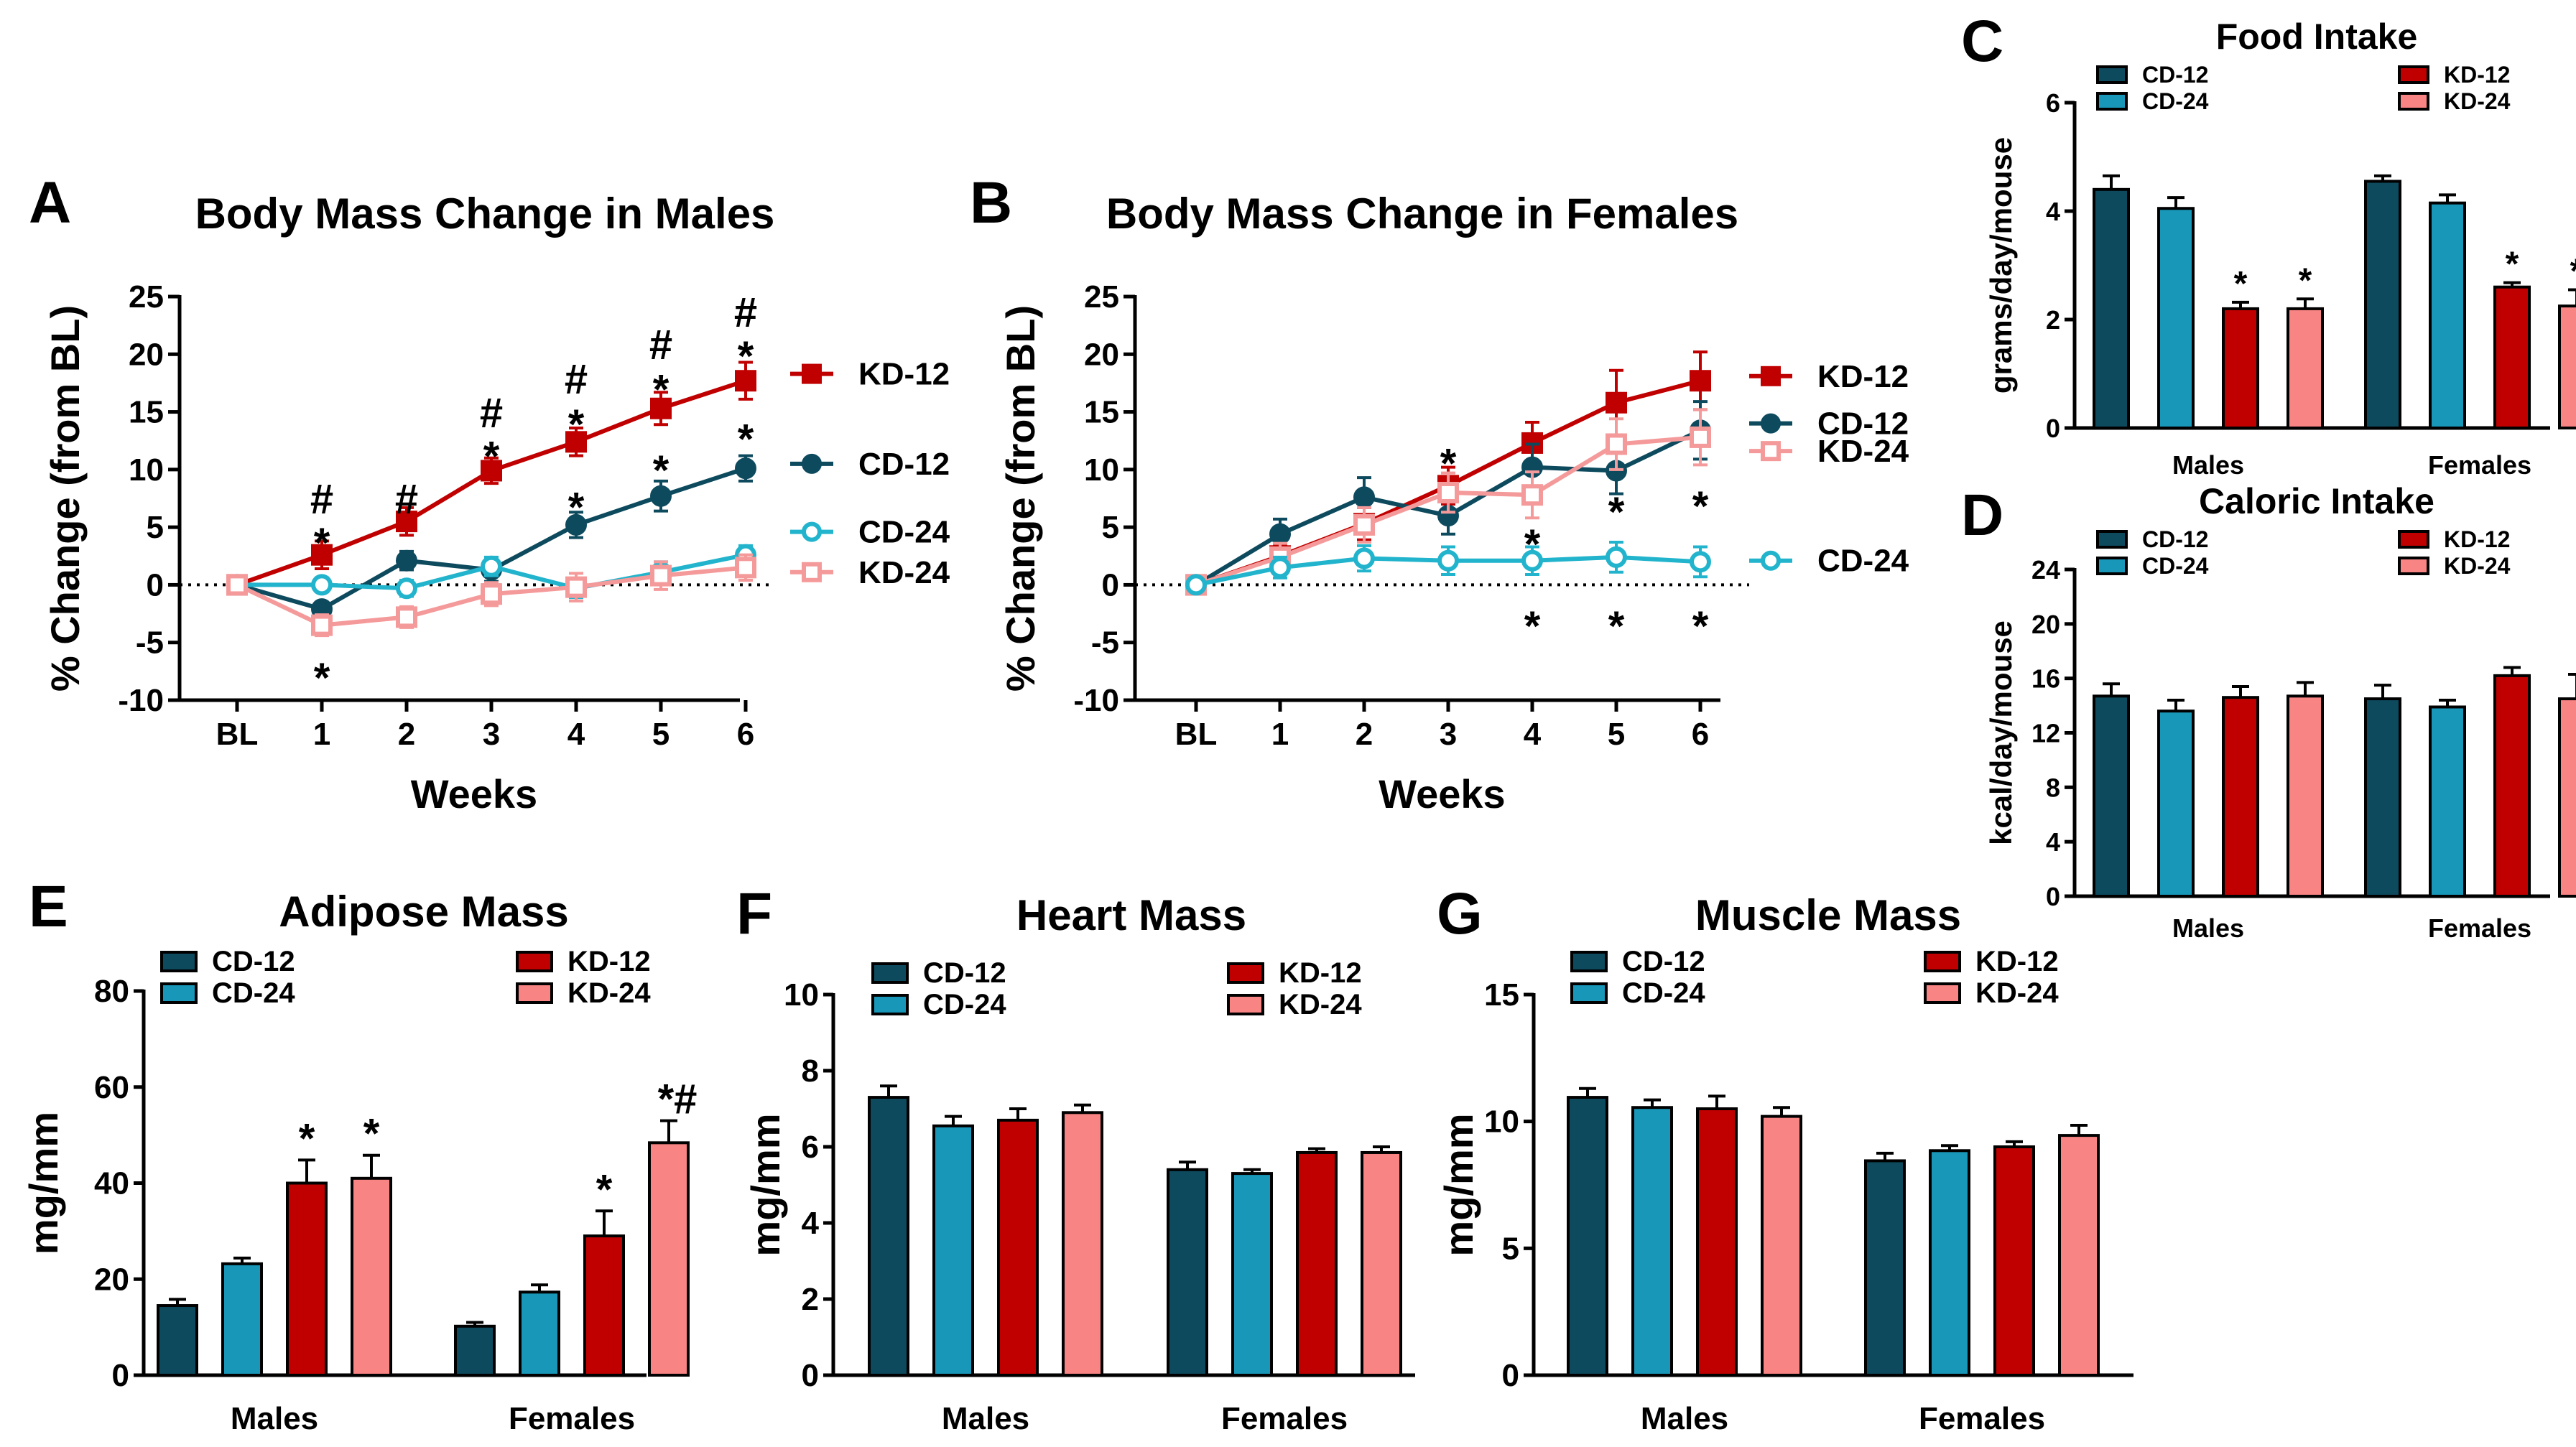 This screenshot has width=2576, height=1447. Describe the element at coordinates (146, 412) in the screenshot. I see `y-tick-label: 15` at that location.